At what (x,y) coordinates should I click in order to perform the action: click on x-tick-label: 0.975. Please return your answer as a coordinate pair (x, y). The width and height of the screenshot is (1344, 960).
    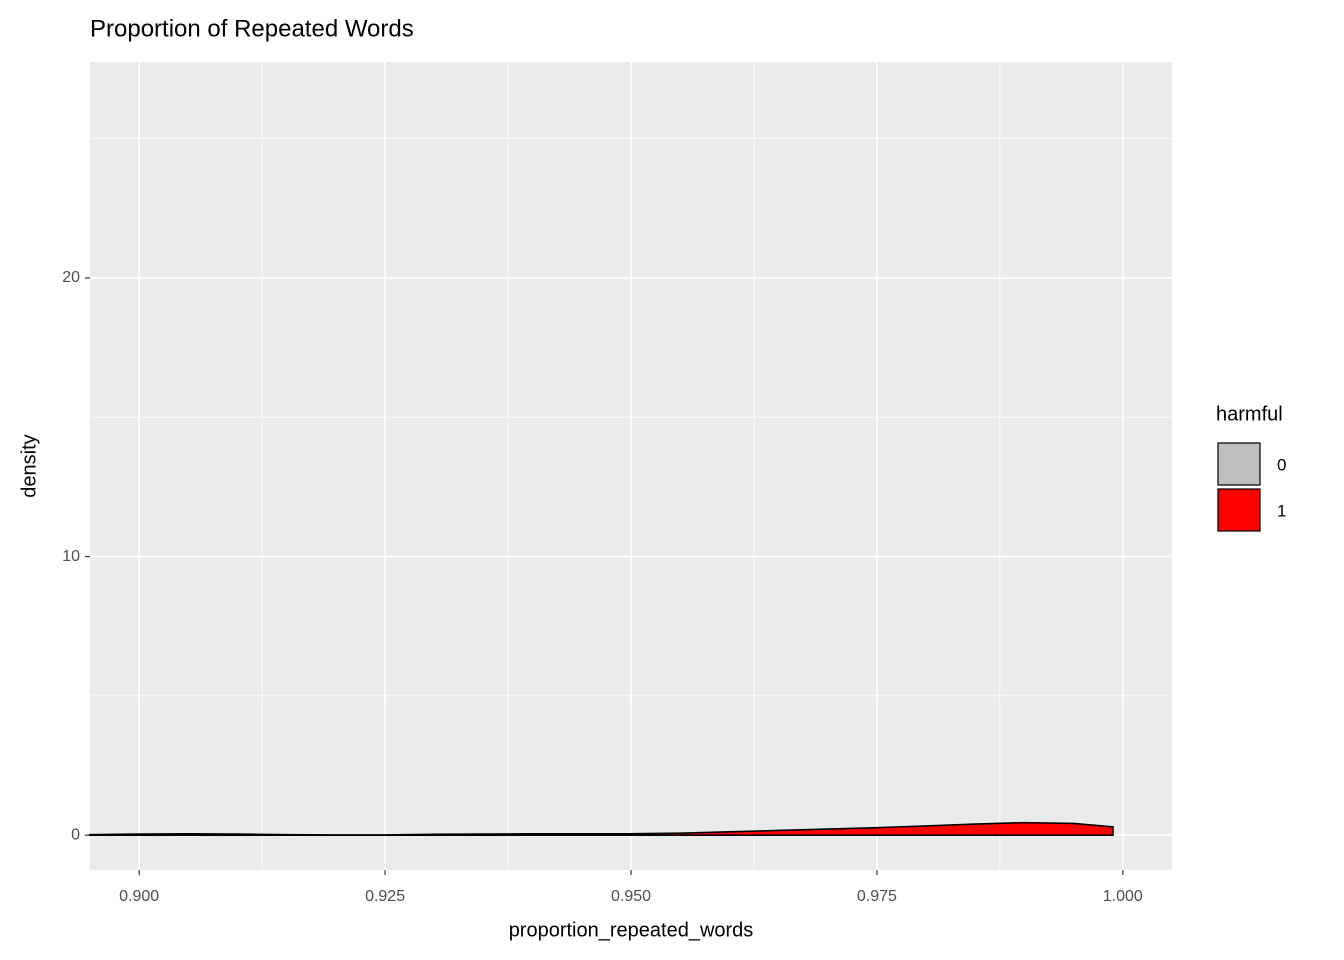
    Looking at the image, I should click on (877, 896).